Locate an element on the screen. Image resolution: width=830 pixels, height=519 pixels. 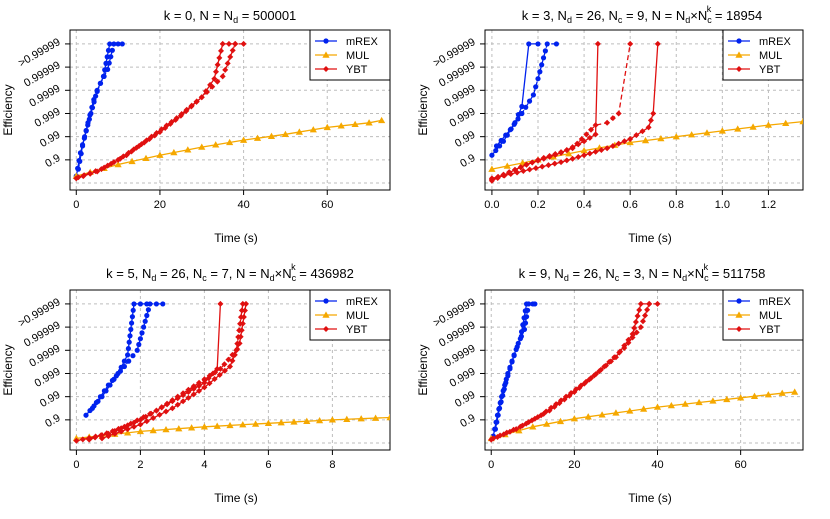
legend: mREX MUL YBT is located at coordinates (763, 55).